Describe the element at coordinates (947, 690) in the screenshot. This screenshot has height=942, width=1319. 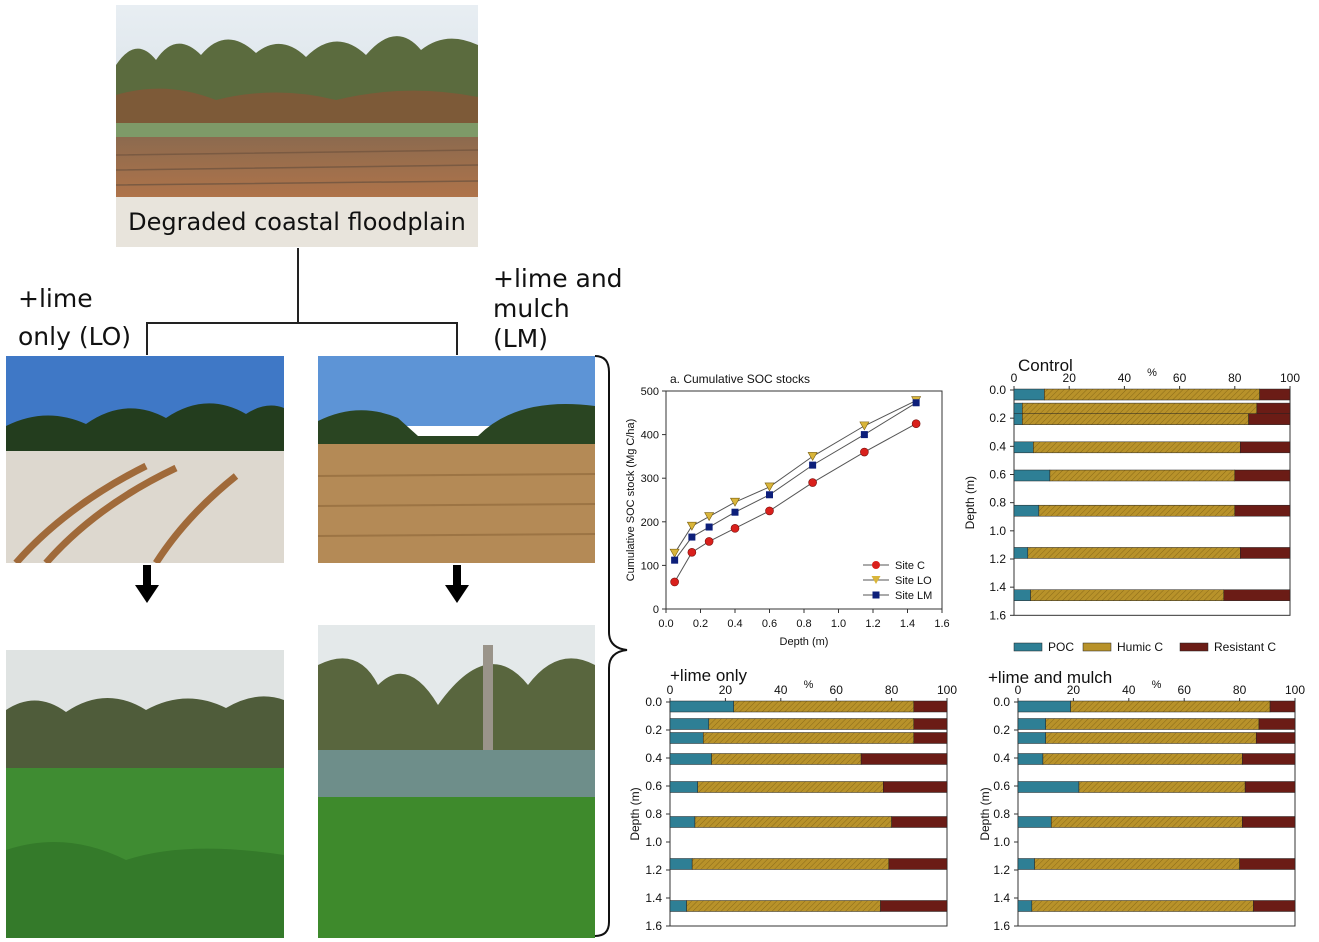
I see `x-tick-label: 100` at that location.